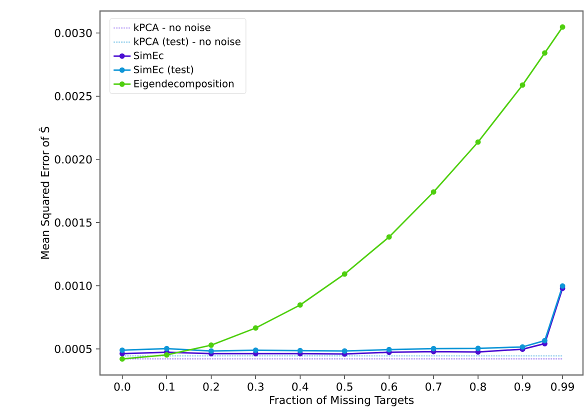  Describe the element at coordinates (73, 33) in the screenshot. I see `y-tick-label: 0.0030` at that location.